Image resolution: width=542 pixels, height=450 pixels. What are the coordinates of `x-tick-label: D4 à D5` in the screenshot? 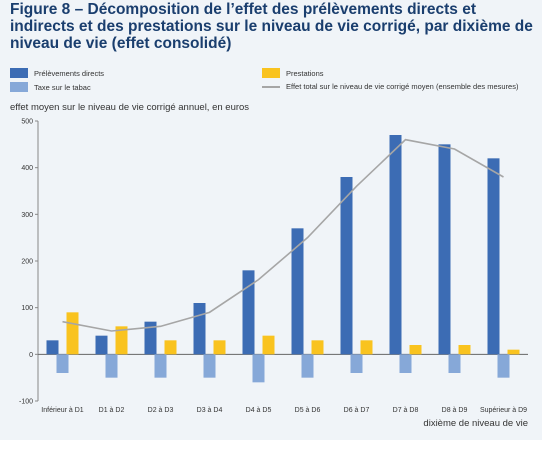 It's located at (259, 410).